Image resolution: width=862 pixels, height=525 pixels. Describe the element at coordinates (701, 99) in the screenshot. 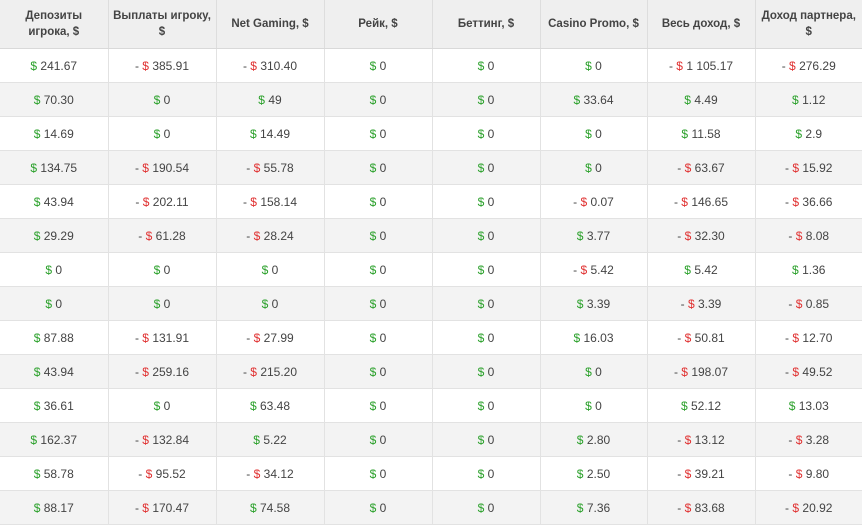

I see `cell-total-income: $ 4.49` at that location.